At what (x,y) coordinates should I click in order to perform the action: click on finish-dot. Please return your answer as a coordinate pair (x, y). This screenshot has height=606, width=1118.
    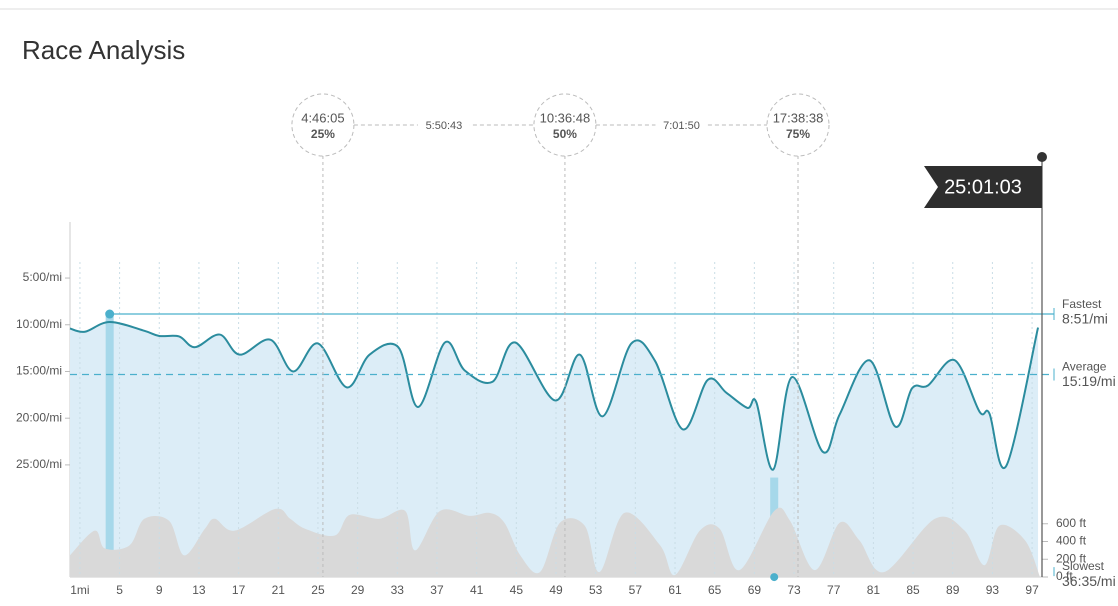
    Looking at the image, I should click on (1042, 157).